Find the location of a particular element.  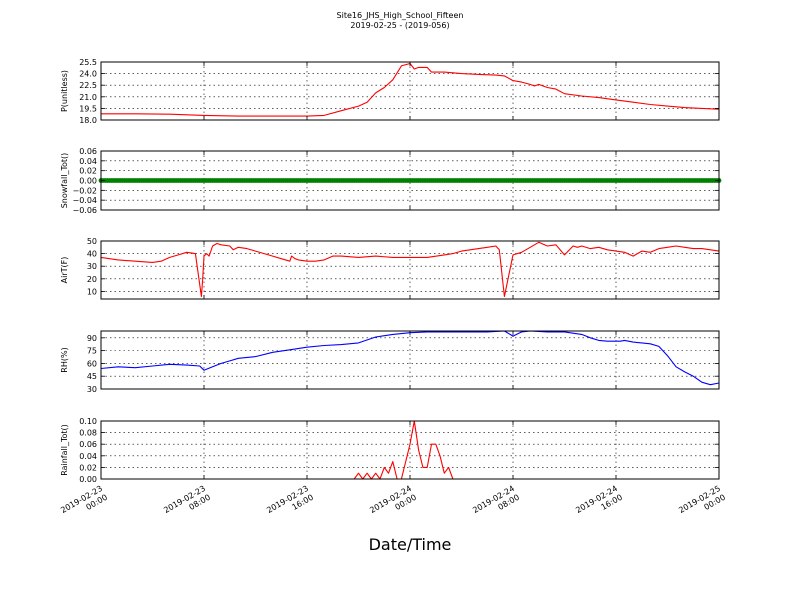

y-tick-label: −0.04 is located at coordinates (84, 200).